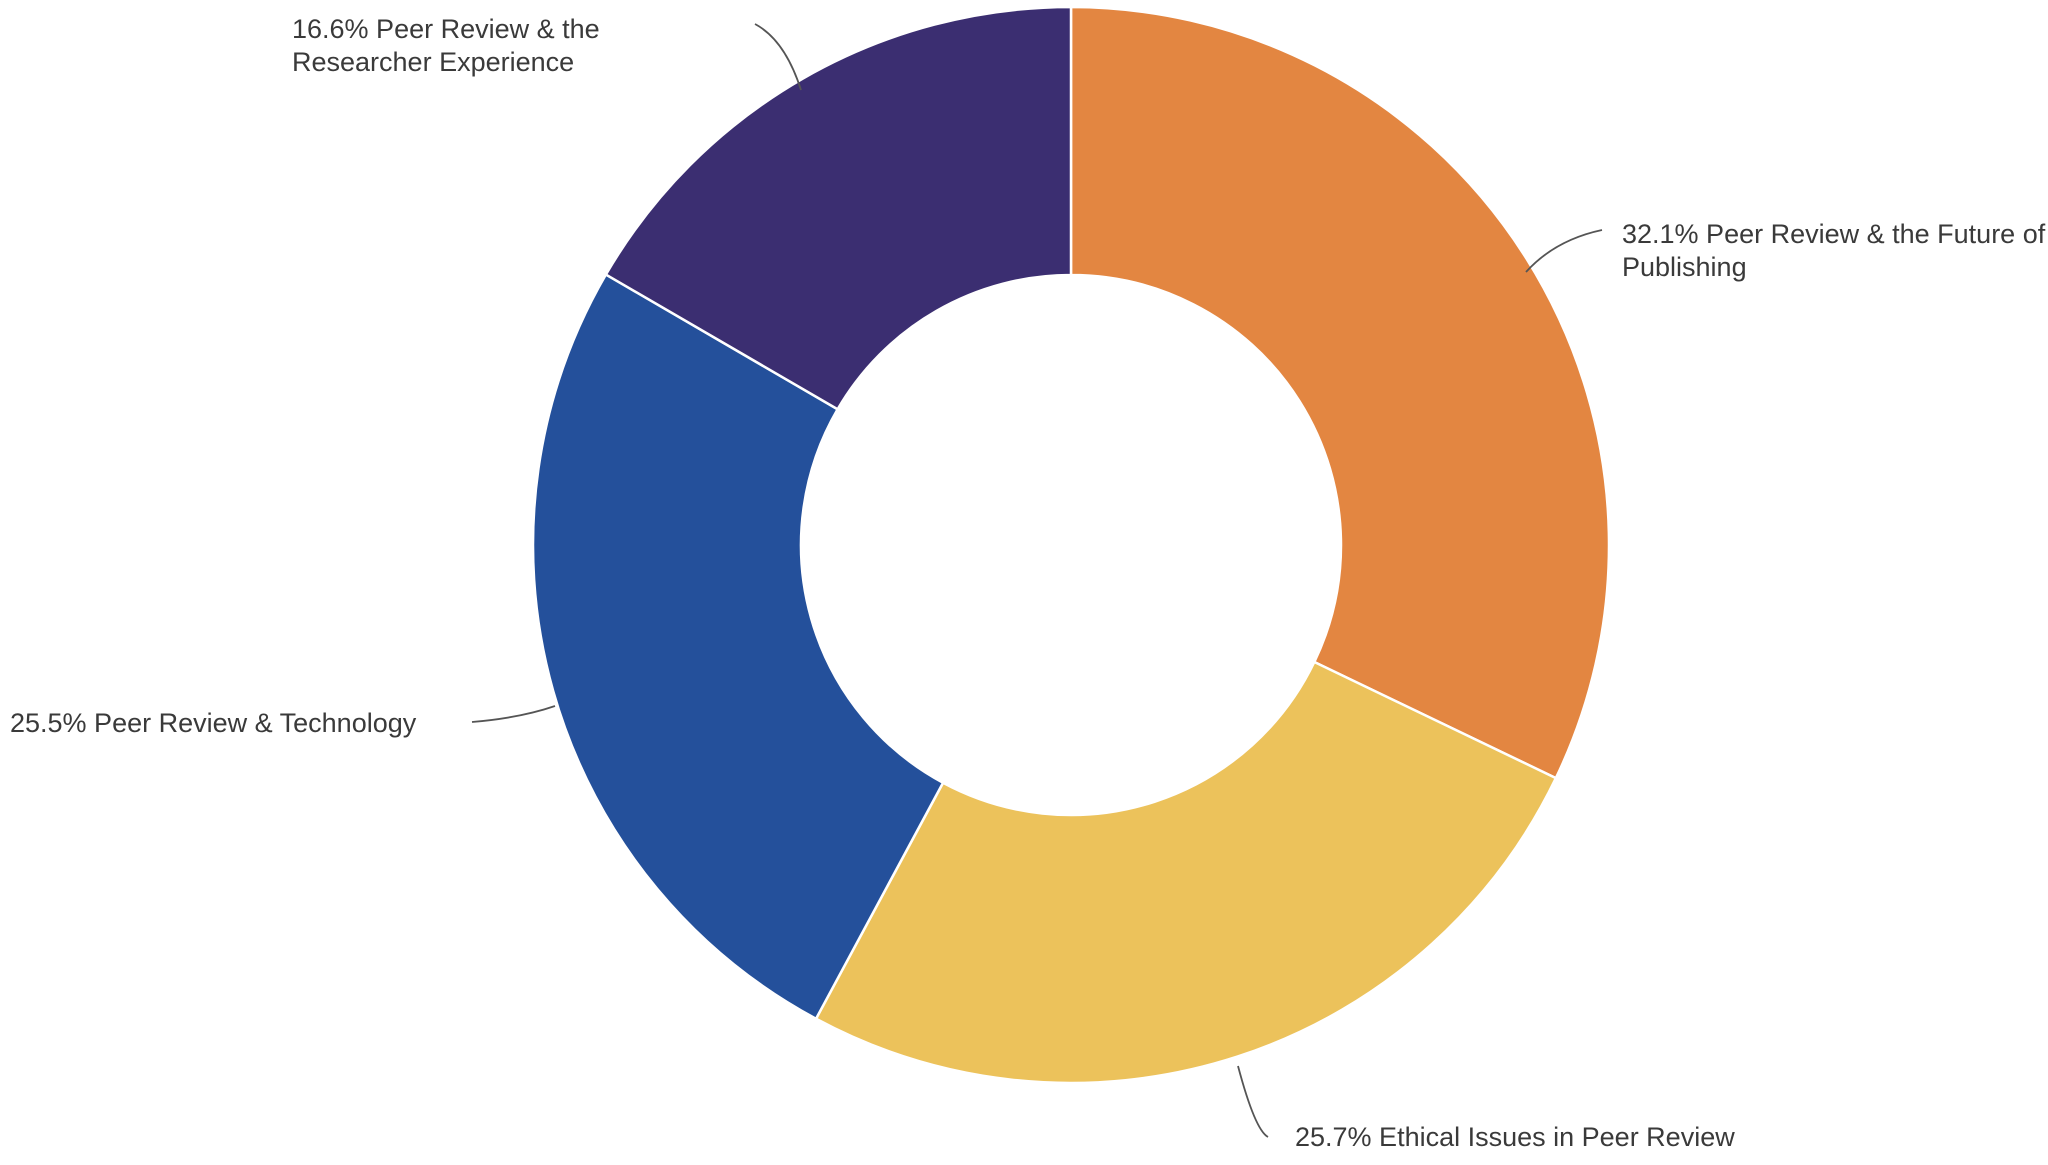  I want to click on label-ethical-issues-in-peer-review: 25.7% Ethical Issues in Peer Review, so click(1515, 1137).